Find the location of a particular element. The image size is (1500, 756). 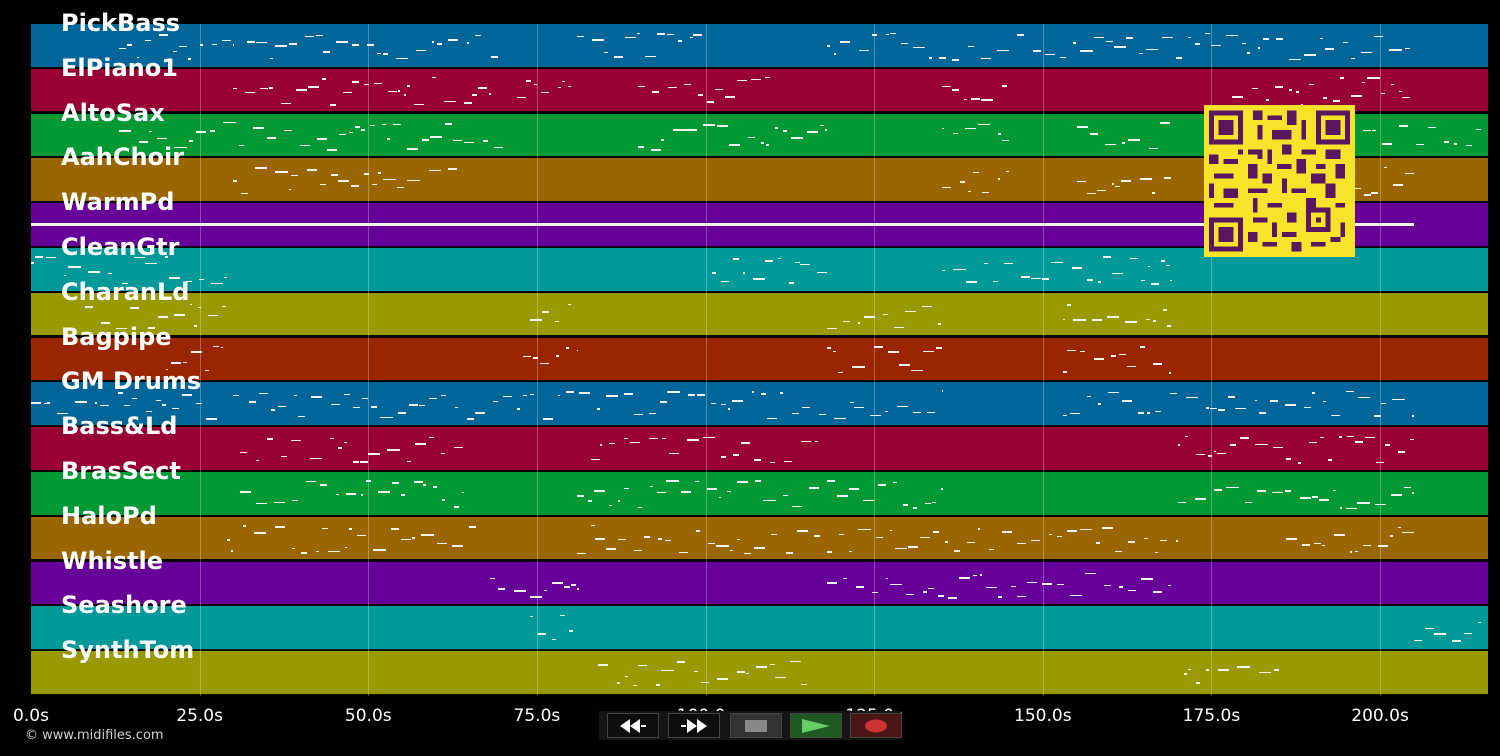

rewind-button is located at coordinates (633, 725).